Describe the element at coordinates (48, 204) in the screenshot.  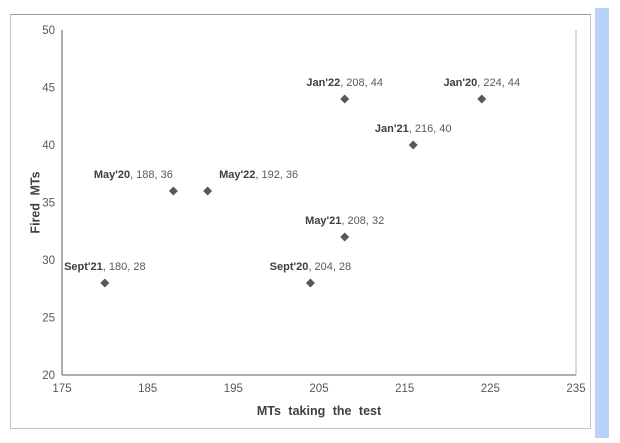
I see `y-tick-label: 35` at that location.